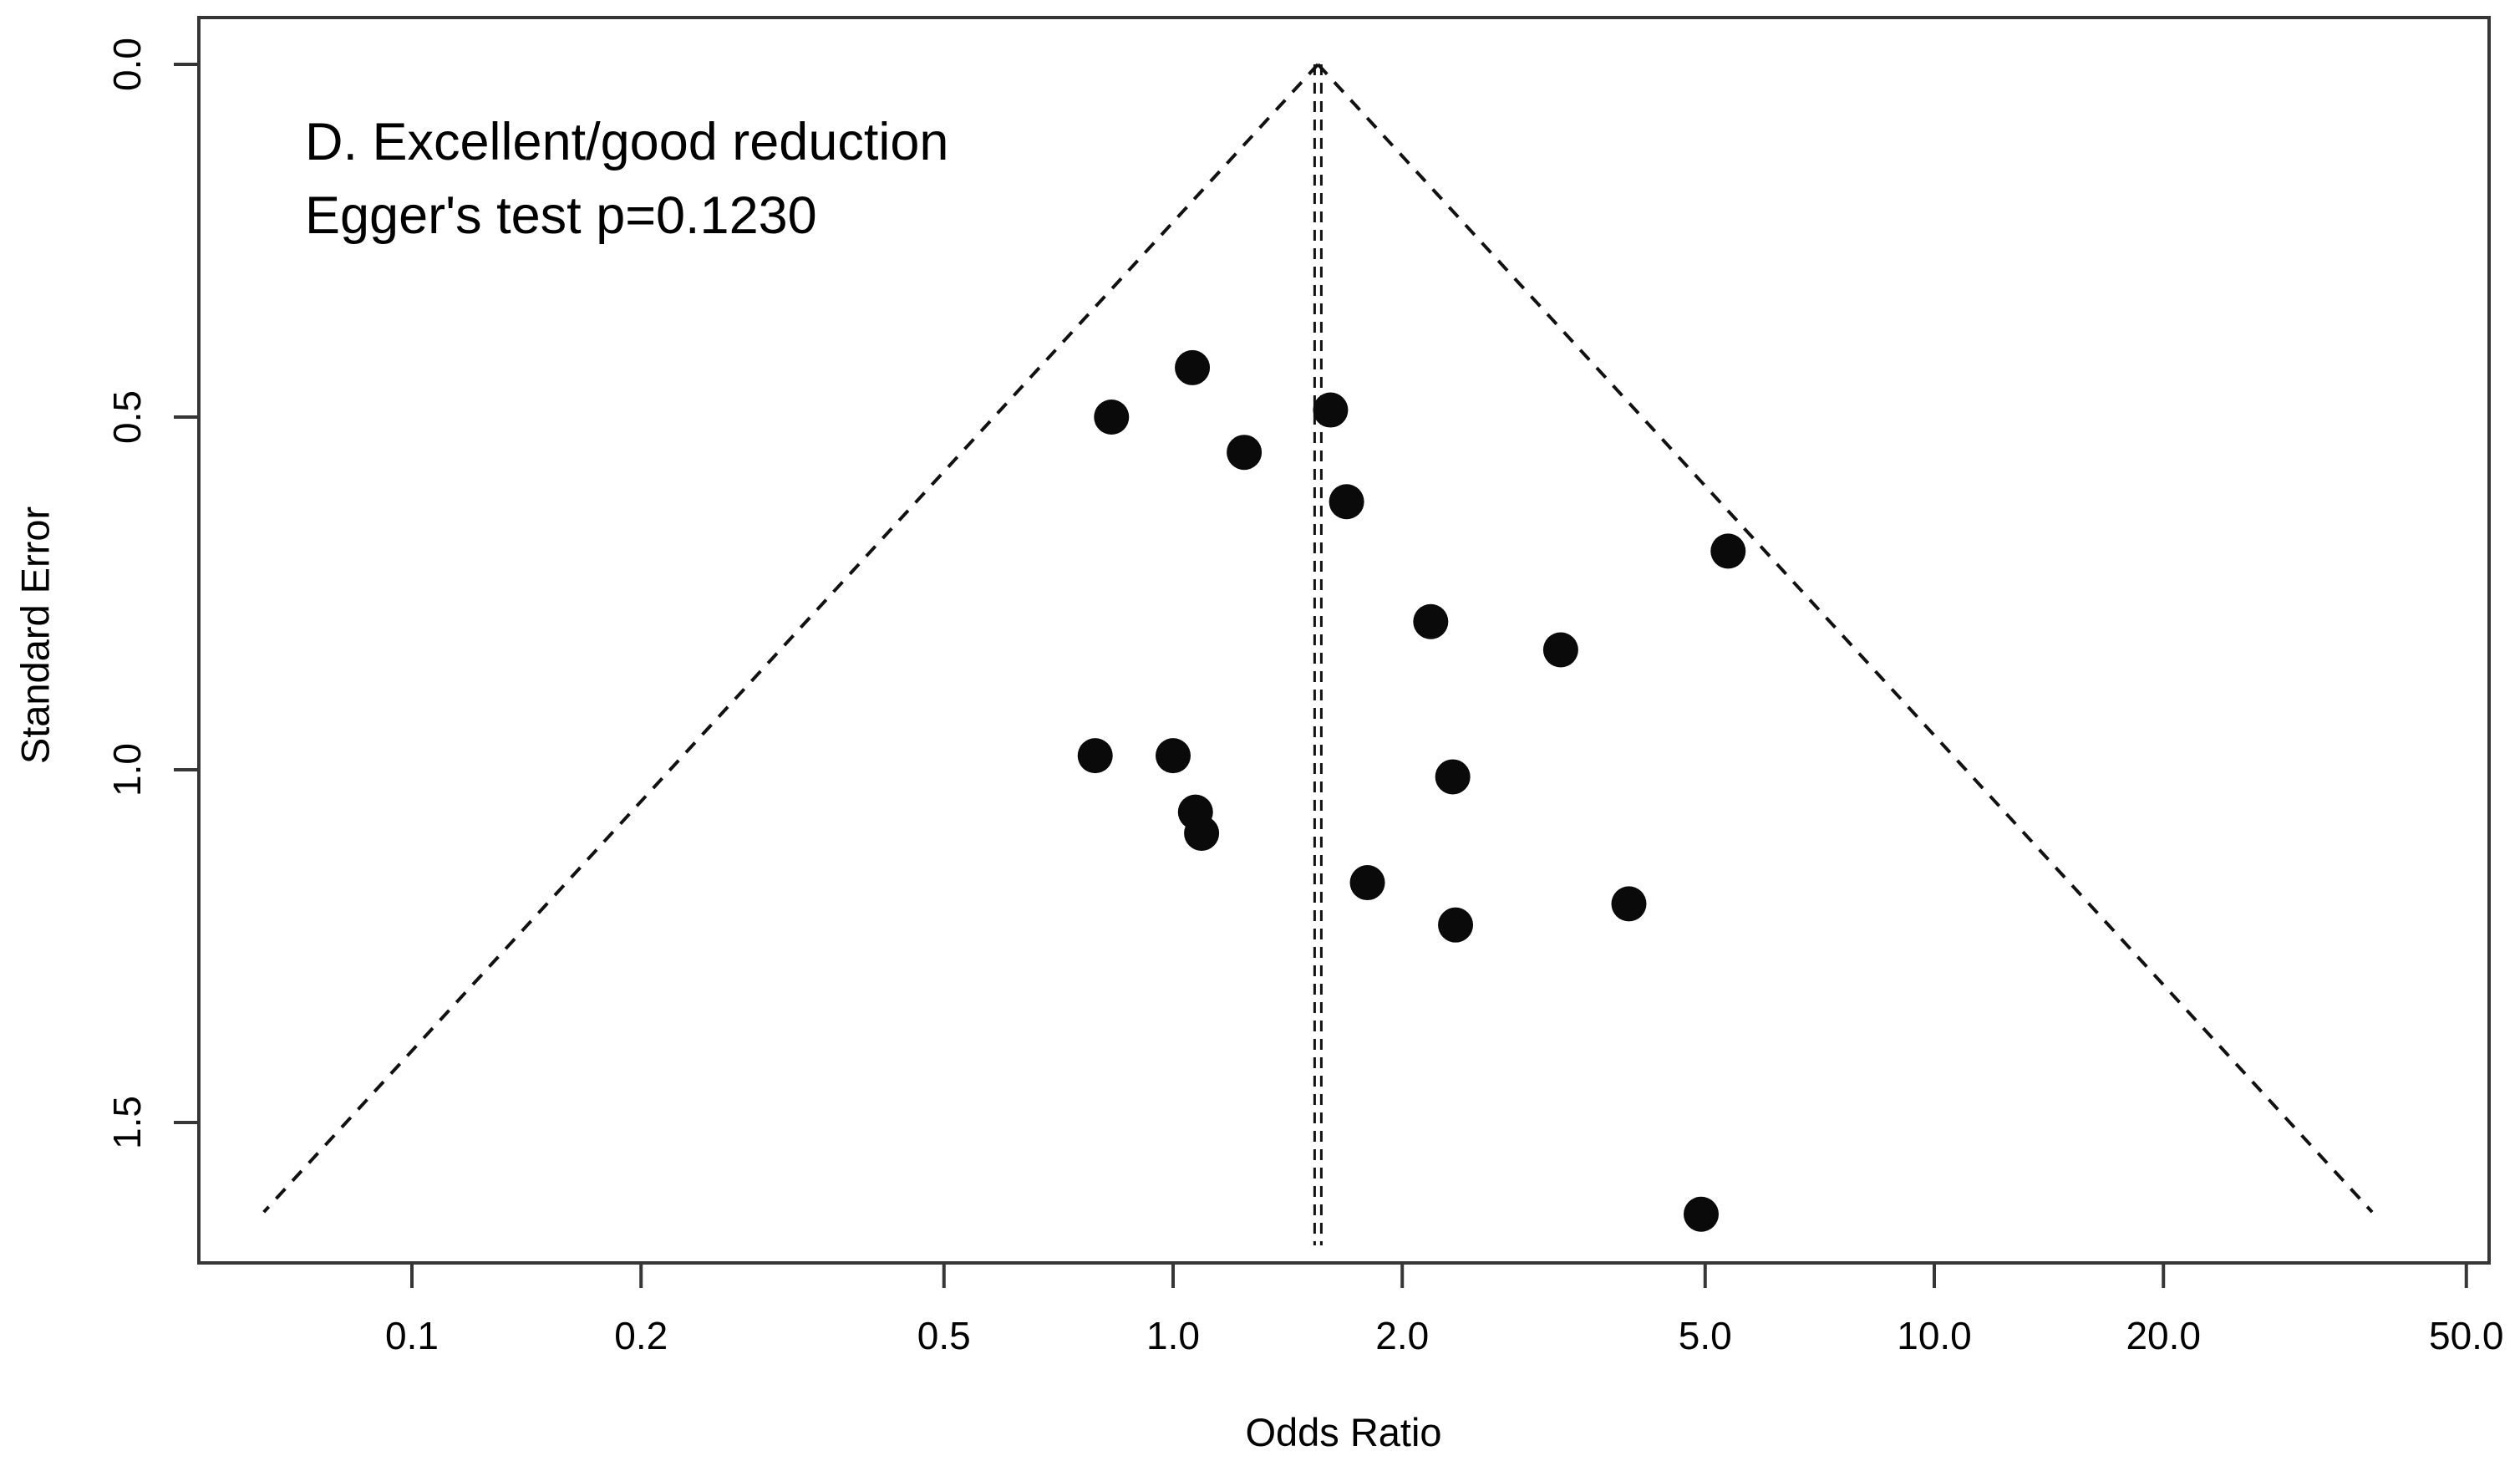 The width and height of the screenshot is (2520, 1461). I want to click on x-tick-label: 0.1, so click(412, 1335).